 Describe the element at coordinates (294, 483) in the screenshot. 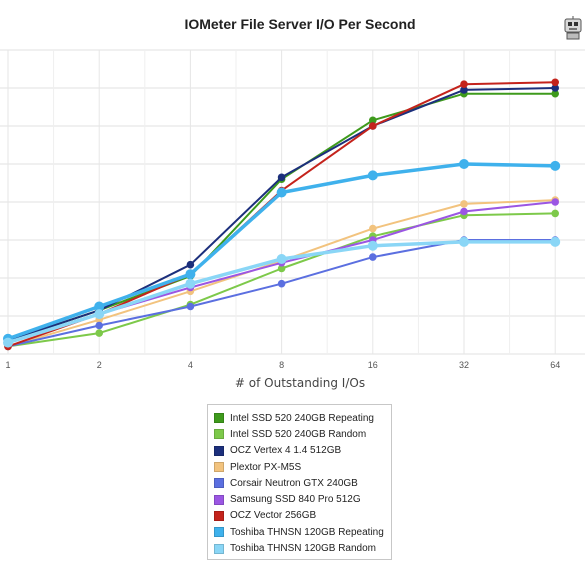

I see `legend-label: Corsair Neutron GTX 240GB` at that location.